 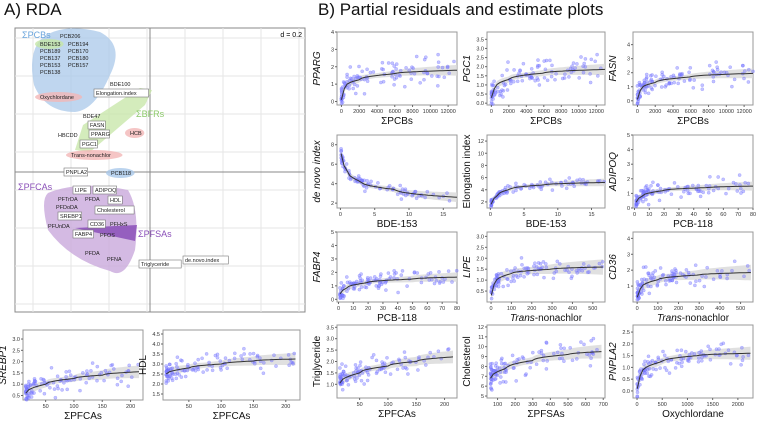 What do you see at coordinates (467, 267) in the screenshot?
I see `y-axis-label: LIPE` at bounding box center [467, 267].